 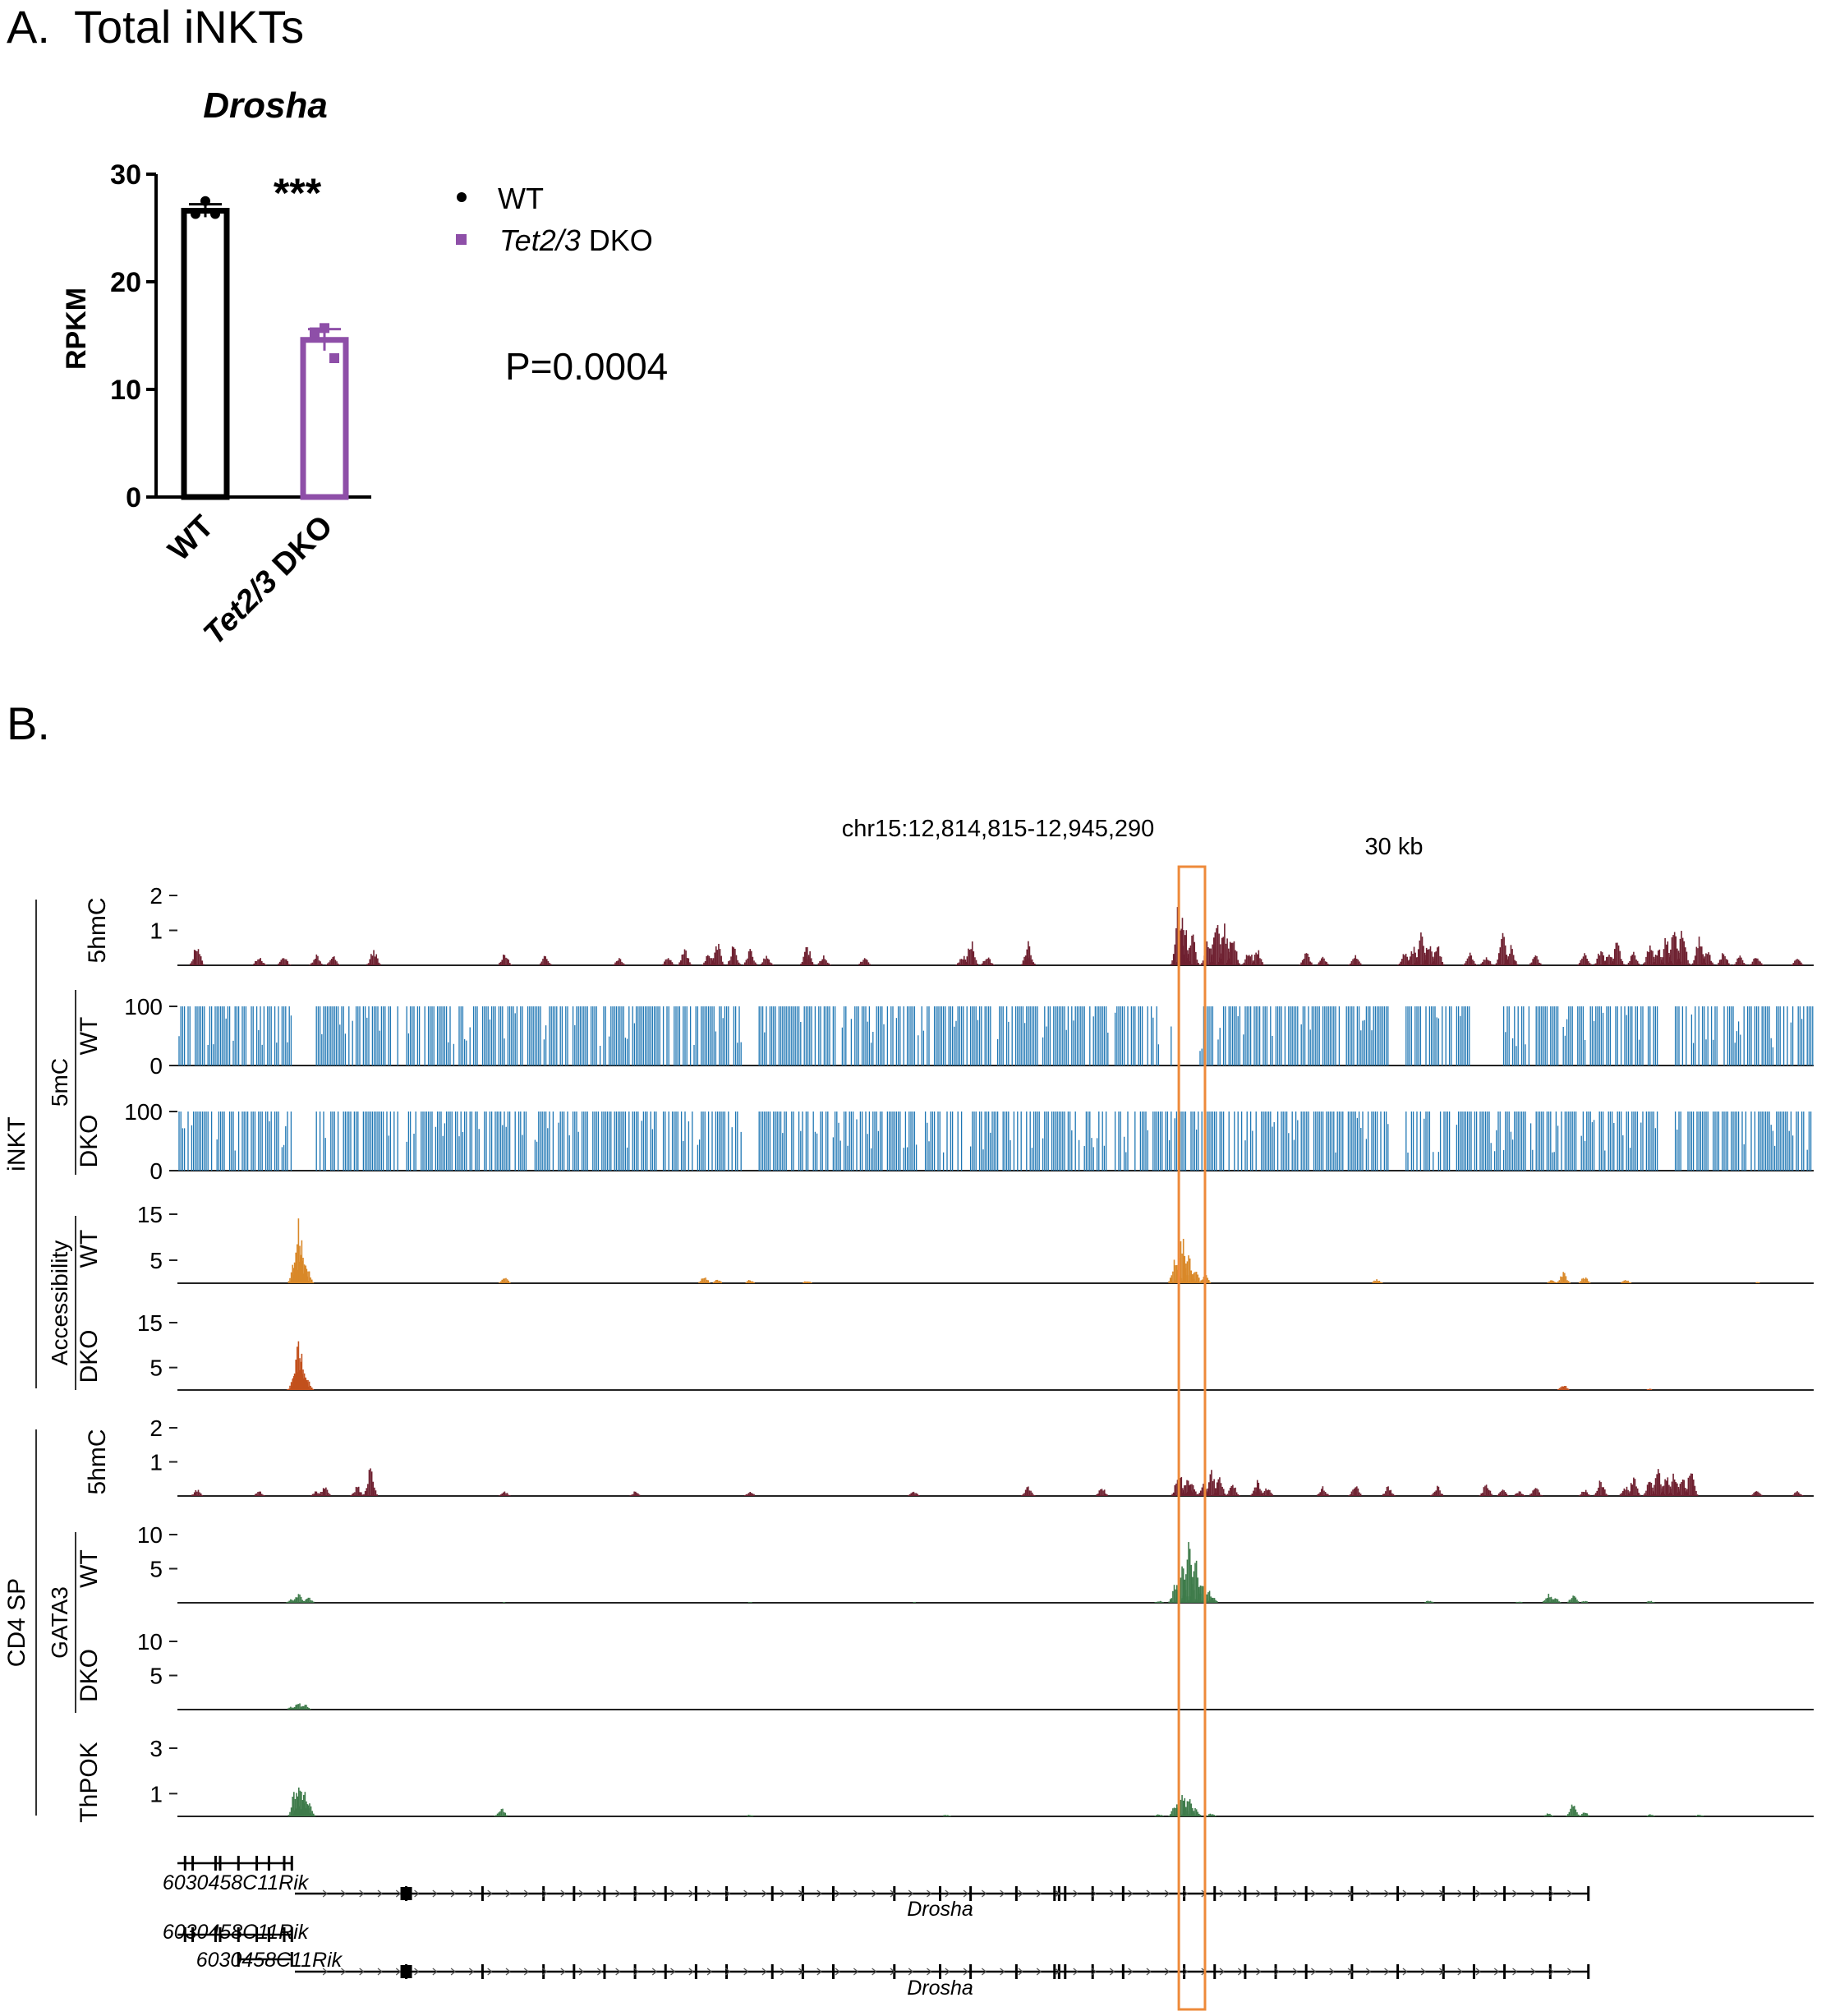 What do you see at coordinates (265, 105) in the screenshot?
I see `bar-chart-title: Drosha` at bounding box center [265, 105].